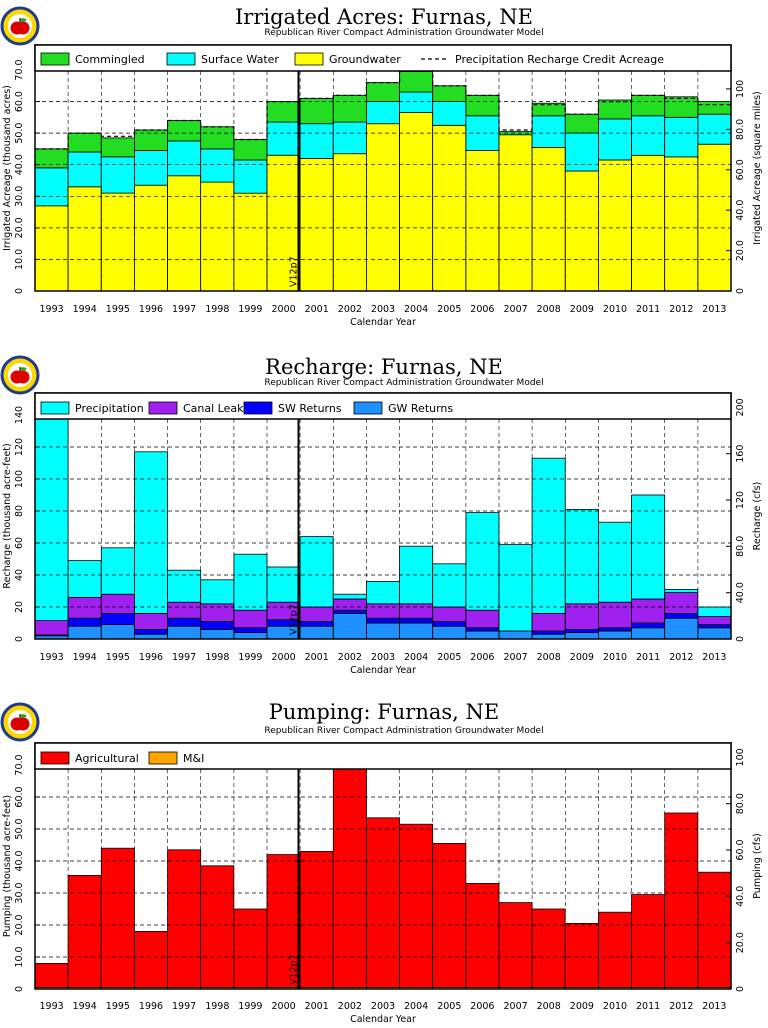 The image size is (768, 1028). Describe the element at coordinates (284, 657) in the screenshot. I see `x-tick-label: 2000` at that location.